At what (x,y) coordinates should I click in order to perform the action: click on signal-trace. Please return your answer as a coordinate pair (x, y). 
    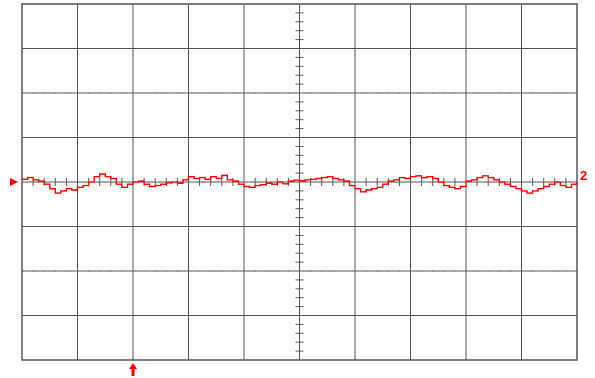
    Looking at the image, I should click on (300, 183).